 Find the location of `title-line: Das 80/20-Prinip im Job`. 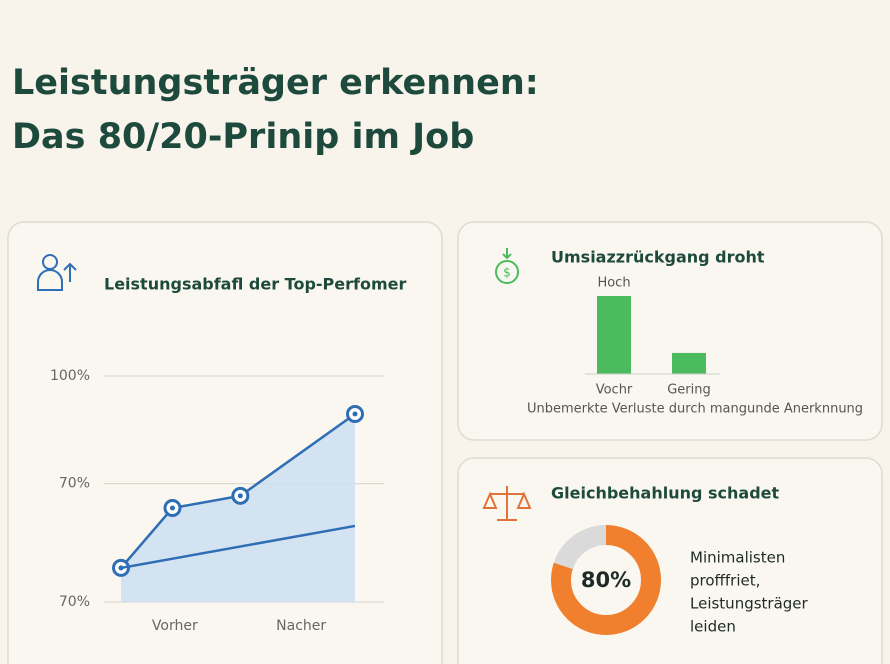

title-line: Das 80/20-Prinip im Job is located at coordinates (243, 137).